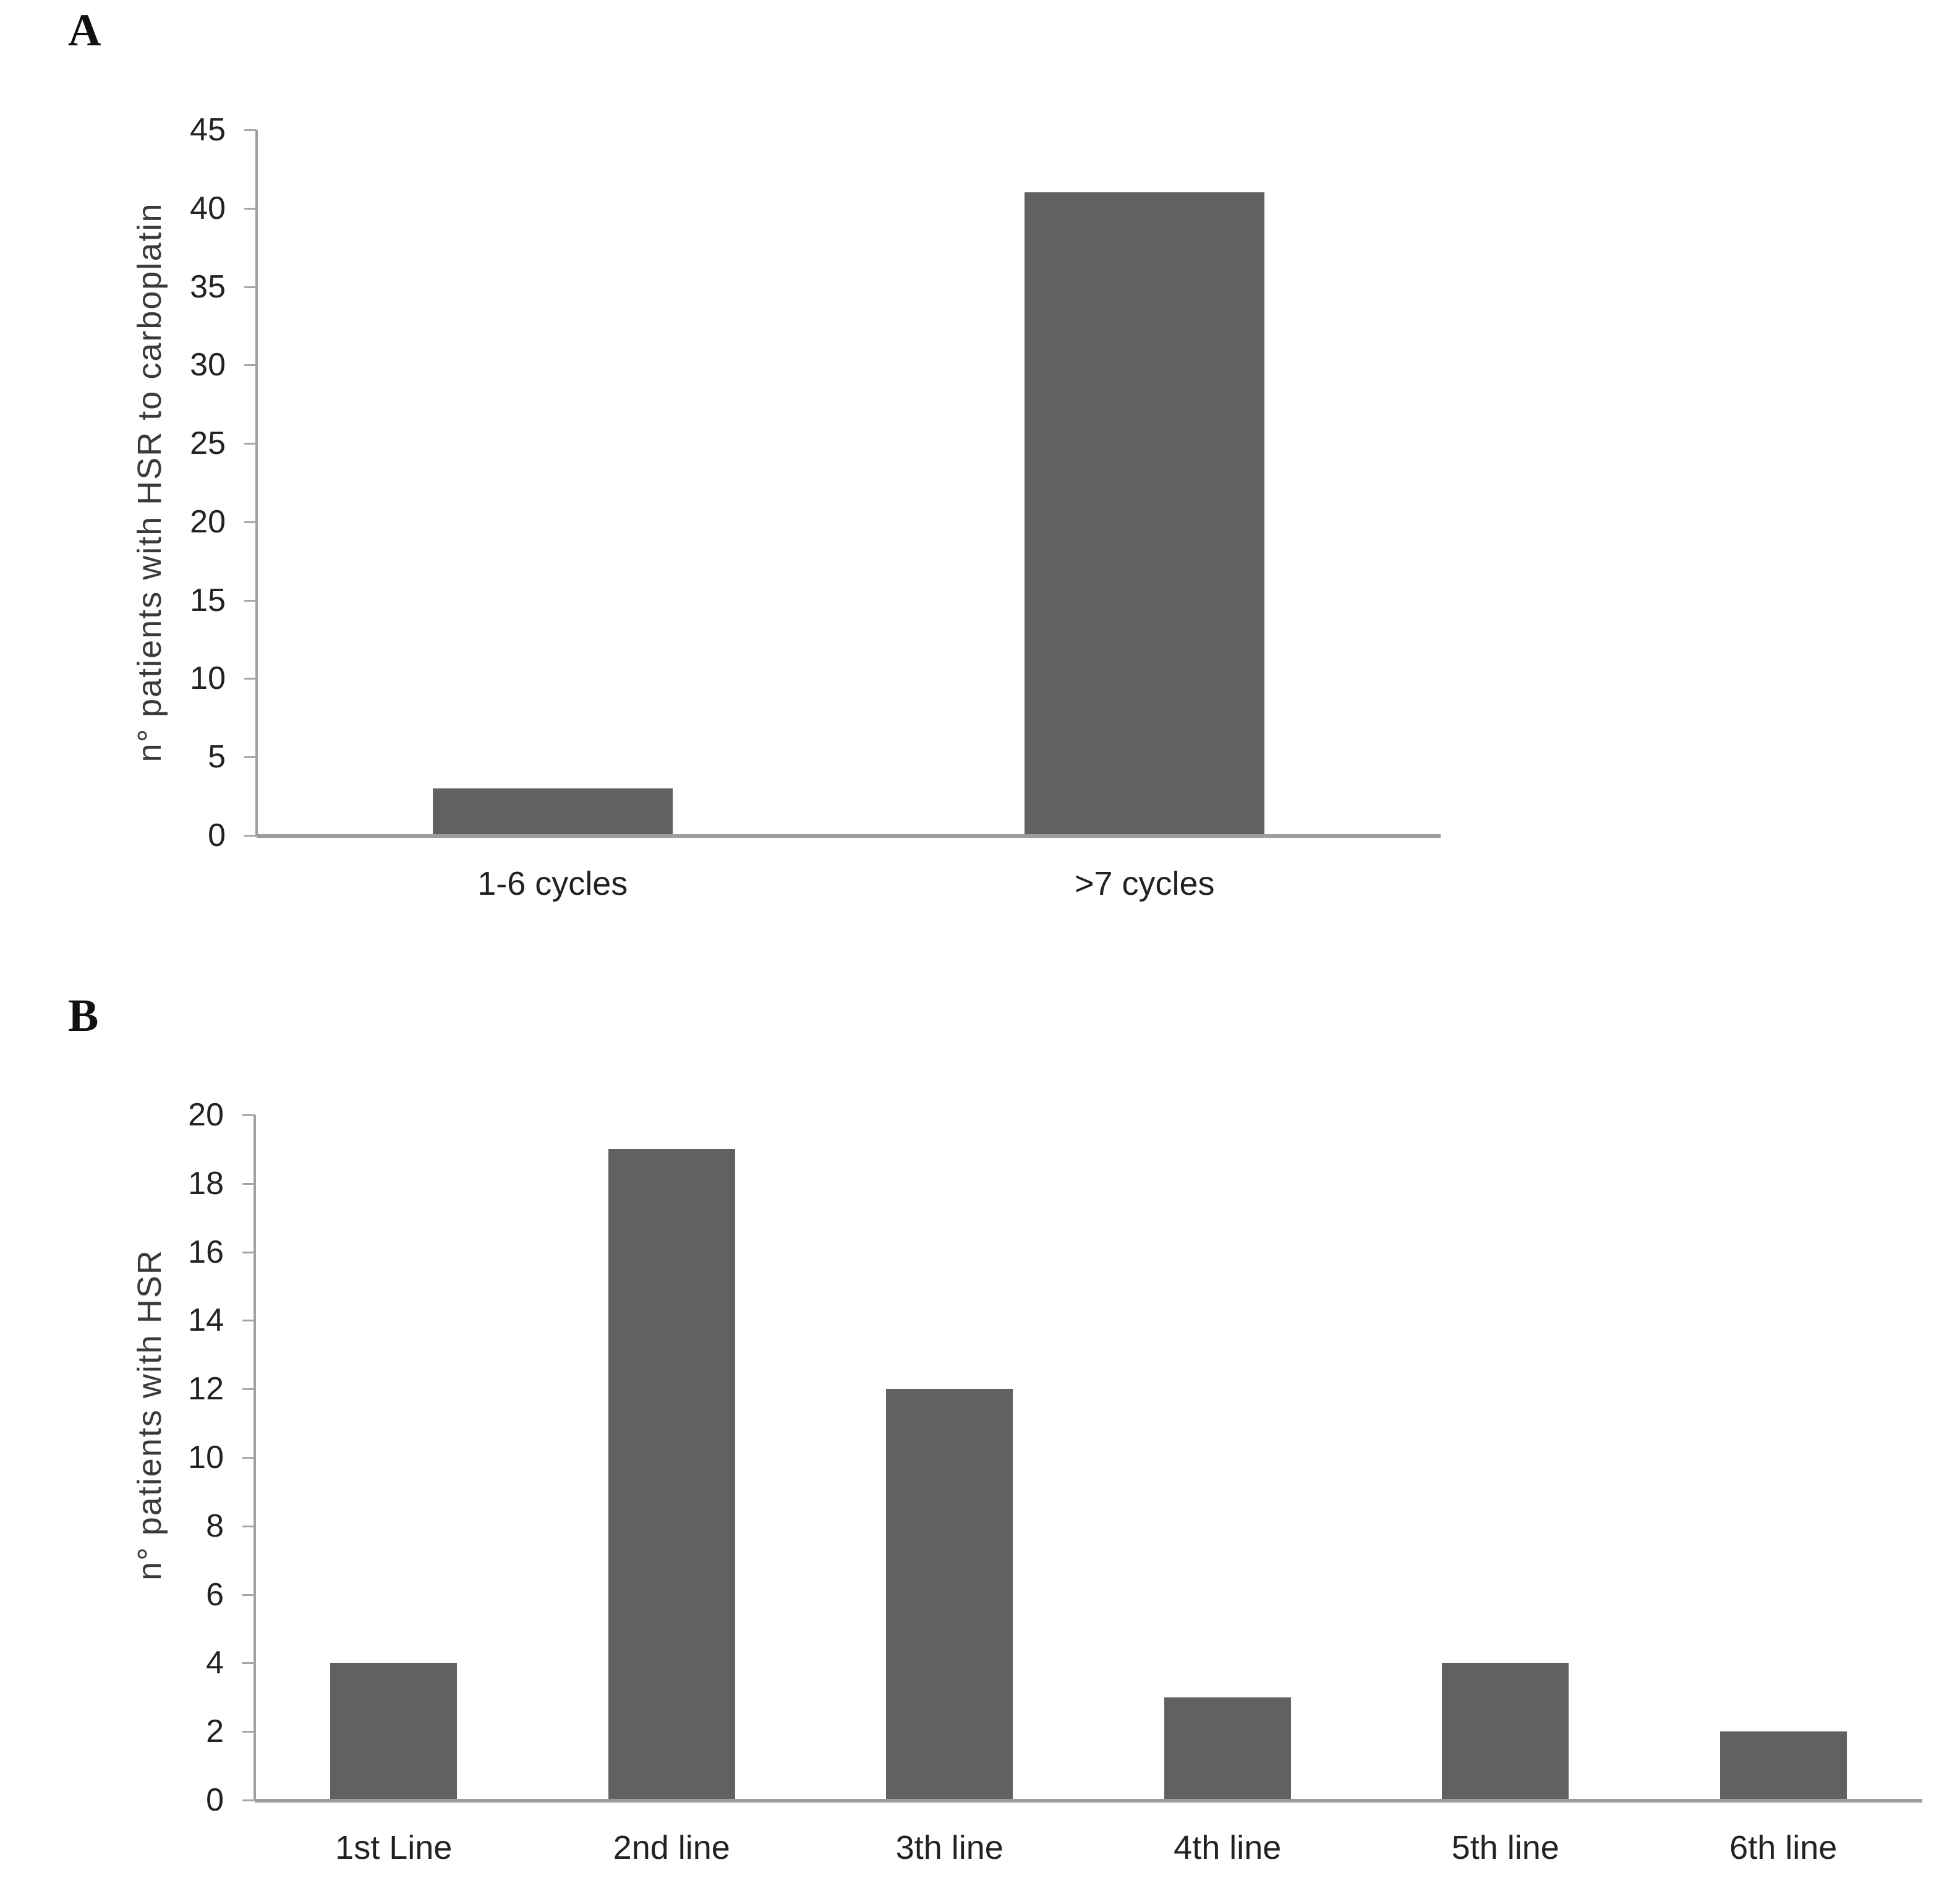 The height and width of the screenshot is (1899, 1960). What do you see at coordinates (1783, 1848) in the screenshot?
I see `x-category-label: 6th line` at bounding box center [1783, 1848].